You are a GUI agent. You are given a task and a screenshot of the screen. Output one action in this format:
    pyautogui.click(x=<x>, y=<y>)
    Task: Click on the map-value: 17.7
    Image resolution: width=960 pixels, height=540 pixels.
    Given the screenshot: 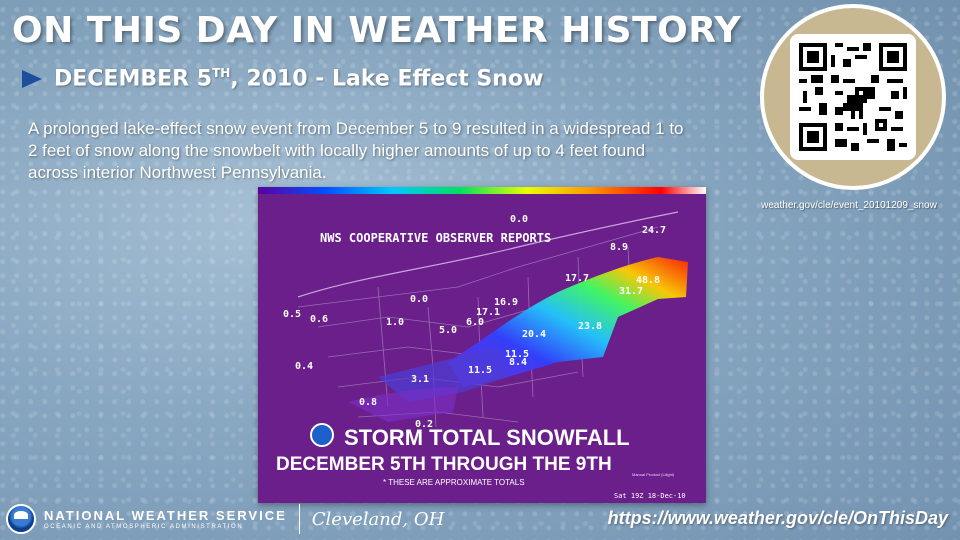 What is the action you would take?
    pyautogui.click(x=577, y=278)
    